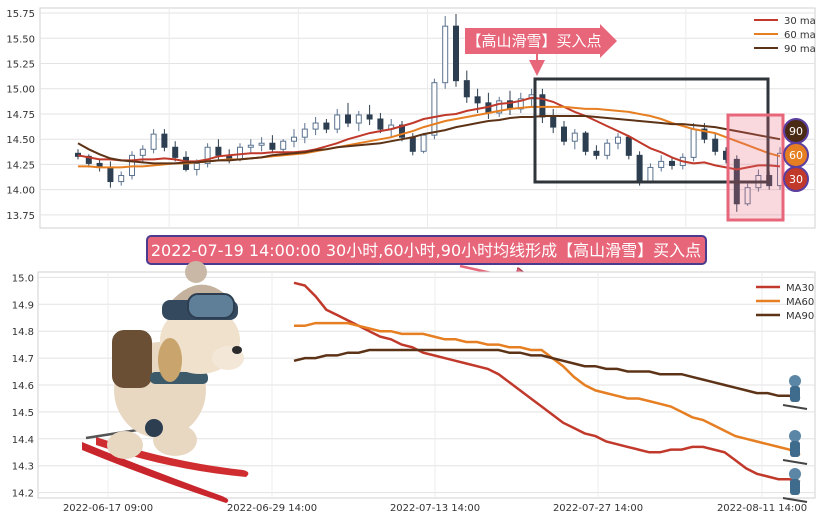 This screenshot has width=827, height=520. I want to click on ma-end-badges: 90 60 30, so click(796, 155).